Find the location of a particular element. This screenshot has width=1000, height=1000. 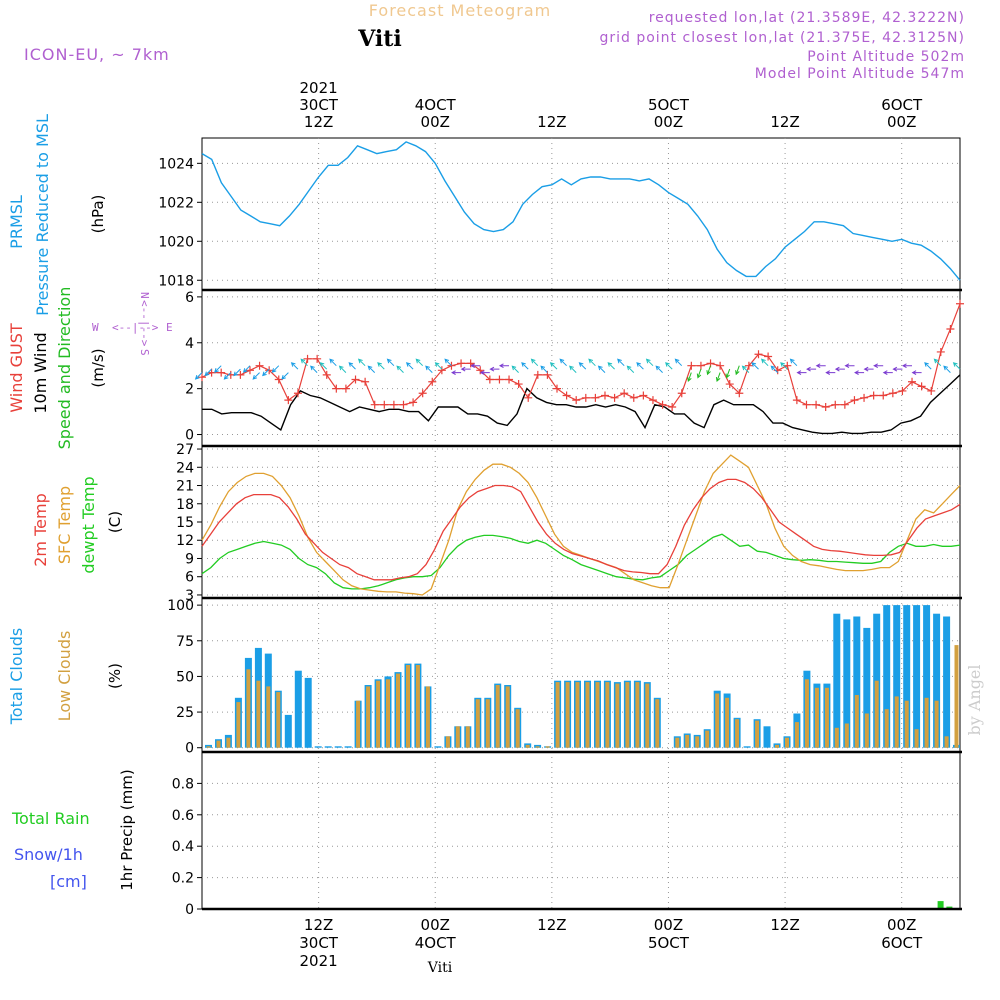

top-time-label: 2021 is located at coordinates (319, 88).